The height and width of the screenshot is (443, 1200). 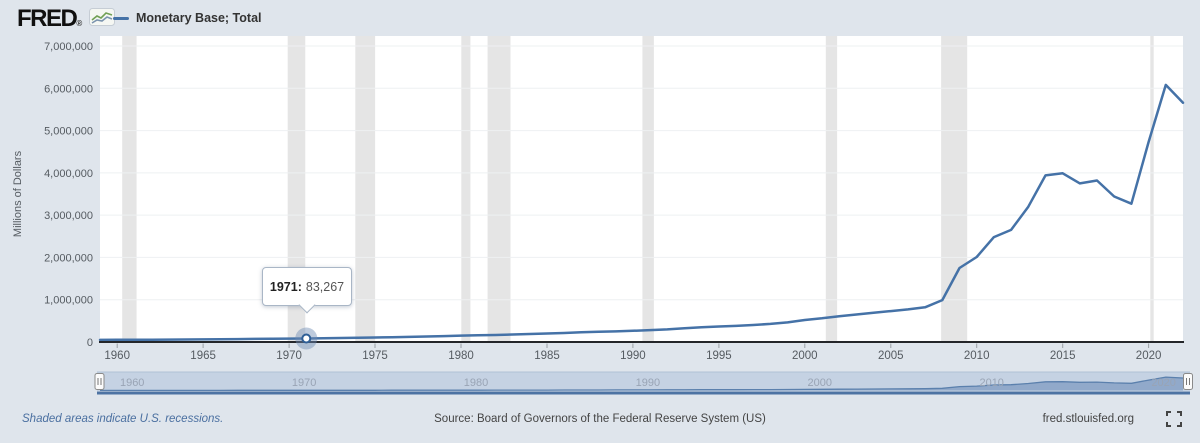 I want to click on fred-logo-text: FRED, so click(x=47, y=18).